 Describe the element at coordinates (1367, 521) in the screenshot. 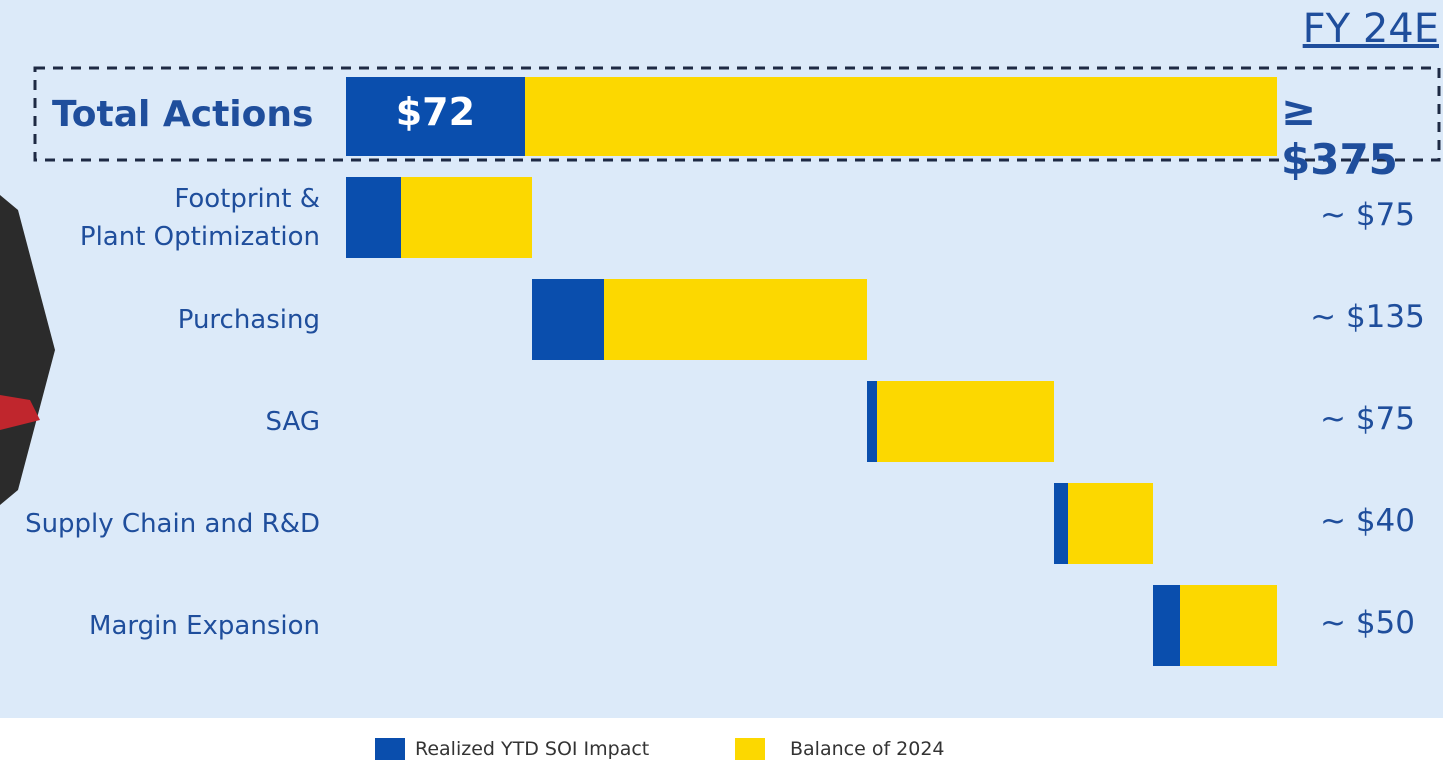

I see `total-label: ~ $40` at that location.